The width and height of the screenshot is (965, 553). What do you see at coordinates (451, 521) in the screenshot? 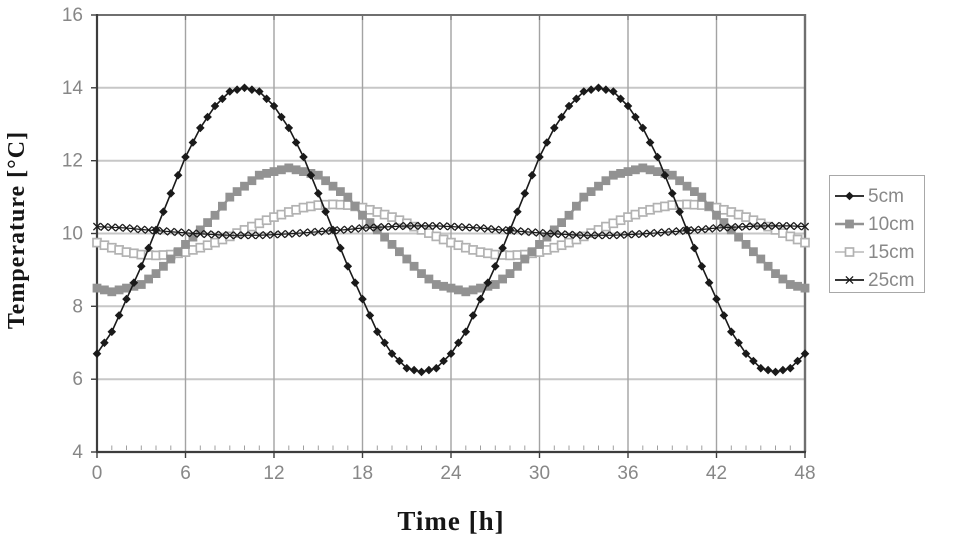
I see `x-axis-title: Time [h]` at bounding box center [451, 521].